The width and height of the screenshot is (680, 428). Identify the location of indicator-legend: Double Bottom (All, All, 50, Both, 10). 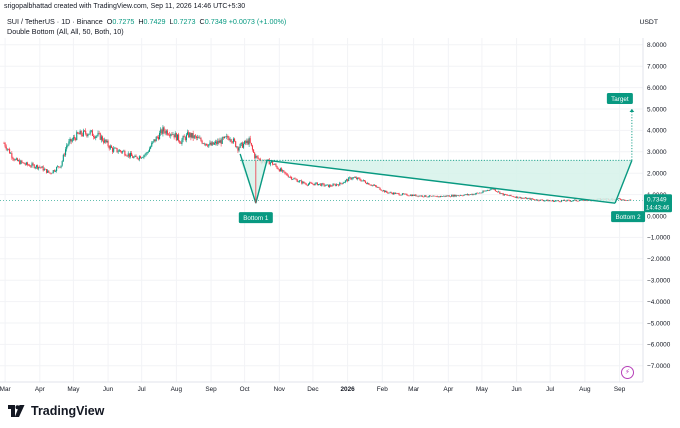
(65, 31).